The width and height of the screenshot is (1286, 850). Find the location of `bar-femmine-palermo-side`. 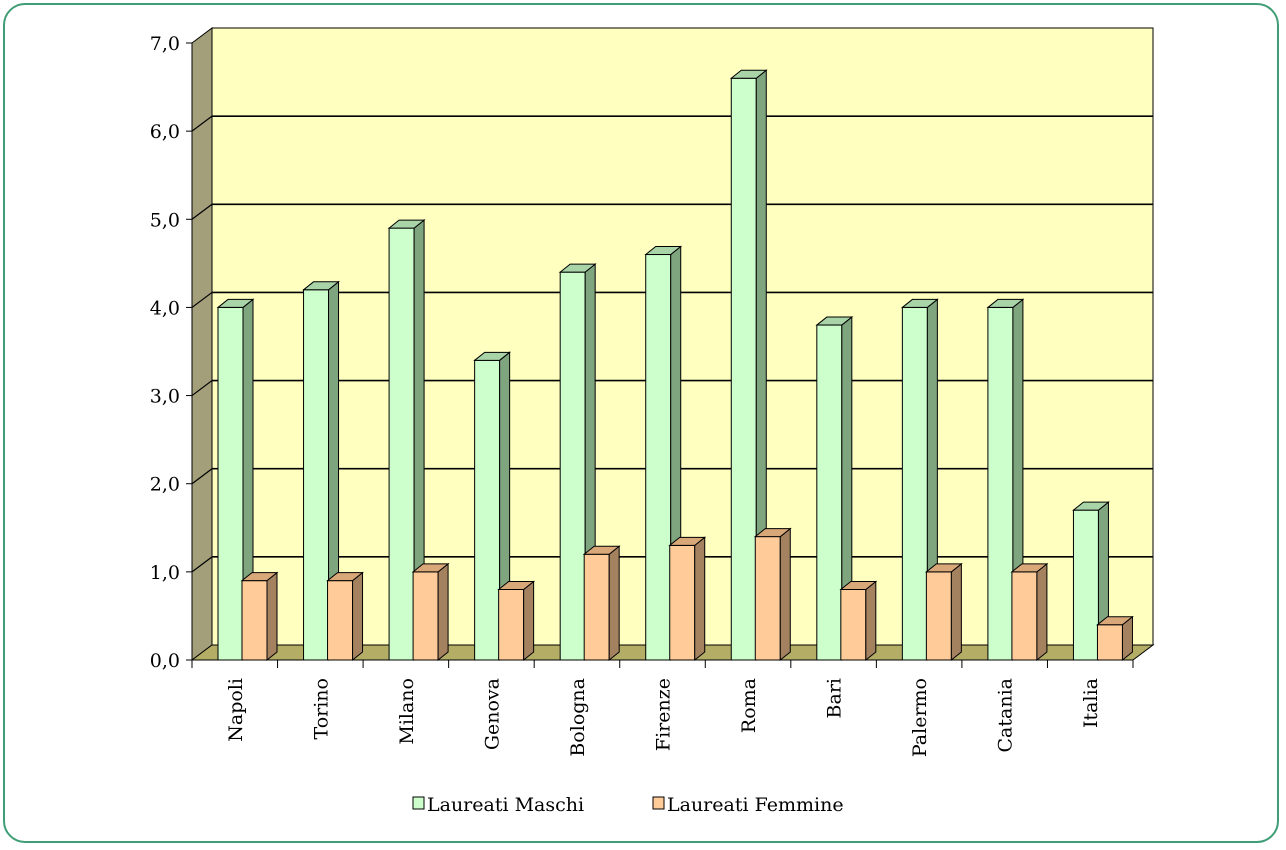

bar-femmine-palermo-side is located at coordinates (956, 612).